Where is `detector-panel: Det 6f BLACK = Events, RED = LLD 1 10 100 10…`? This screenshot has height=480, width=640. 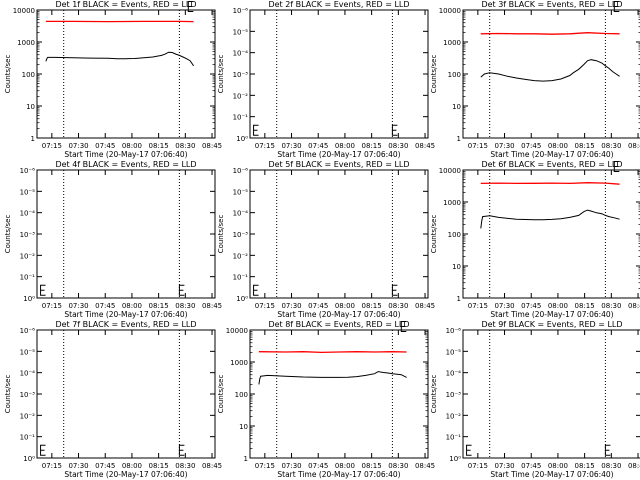
detector-panel: Det 6f BLACK = Events, RED = LLD 1 10 100 10… is located at coordinates (535, 239).